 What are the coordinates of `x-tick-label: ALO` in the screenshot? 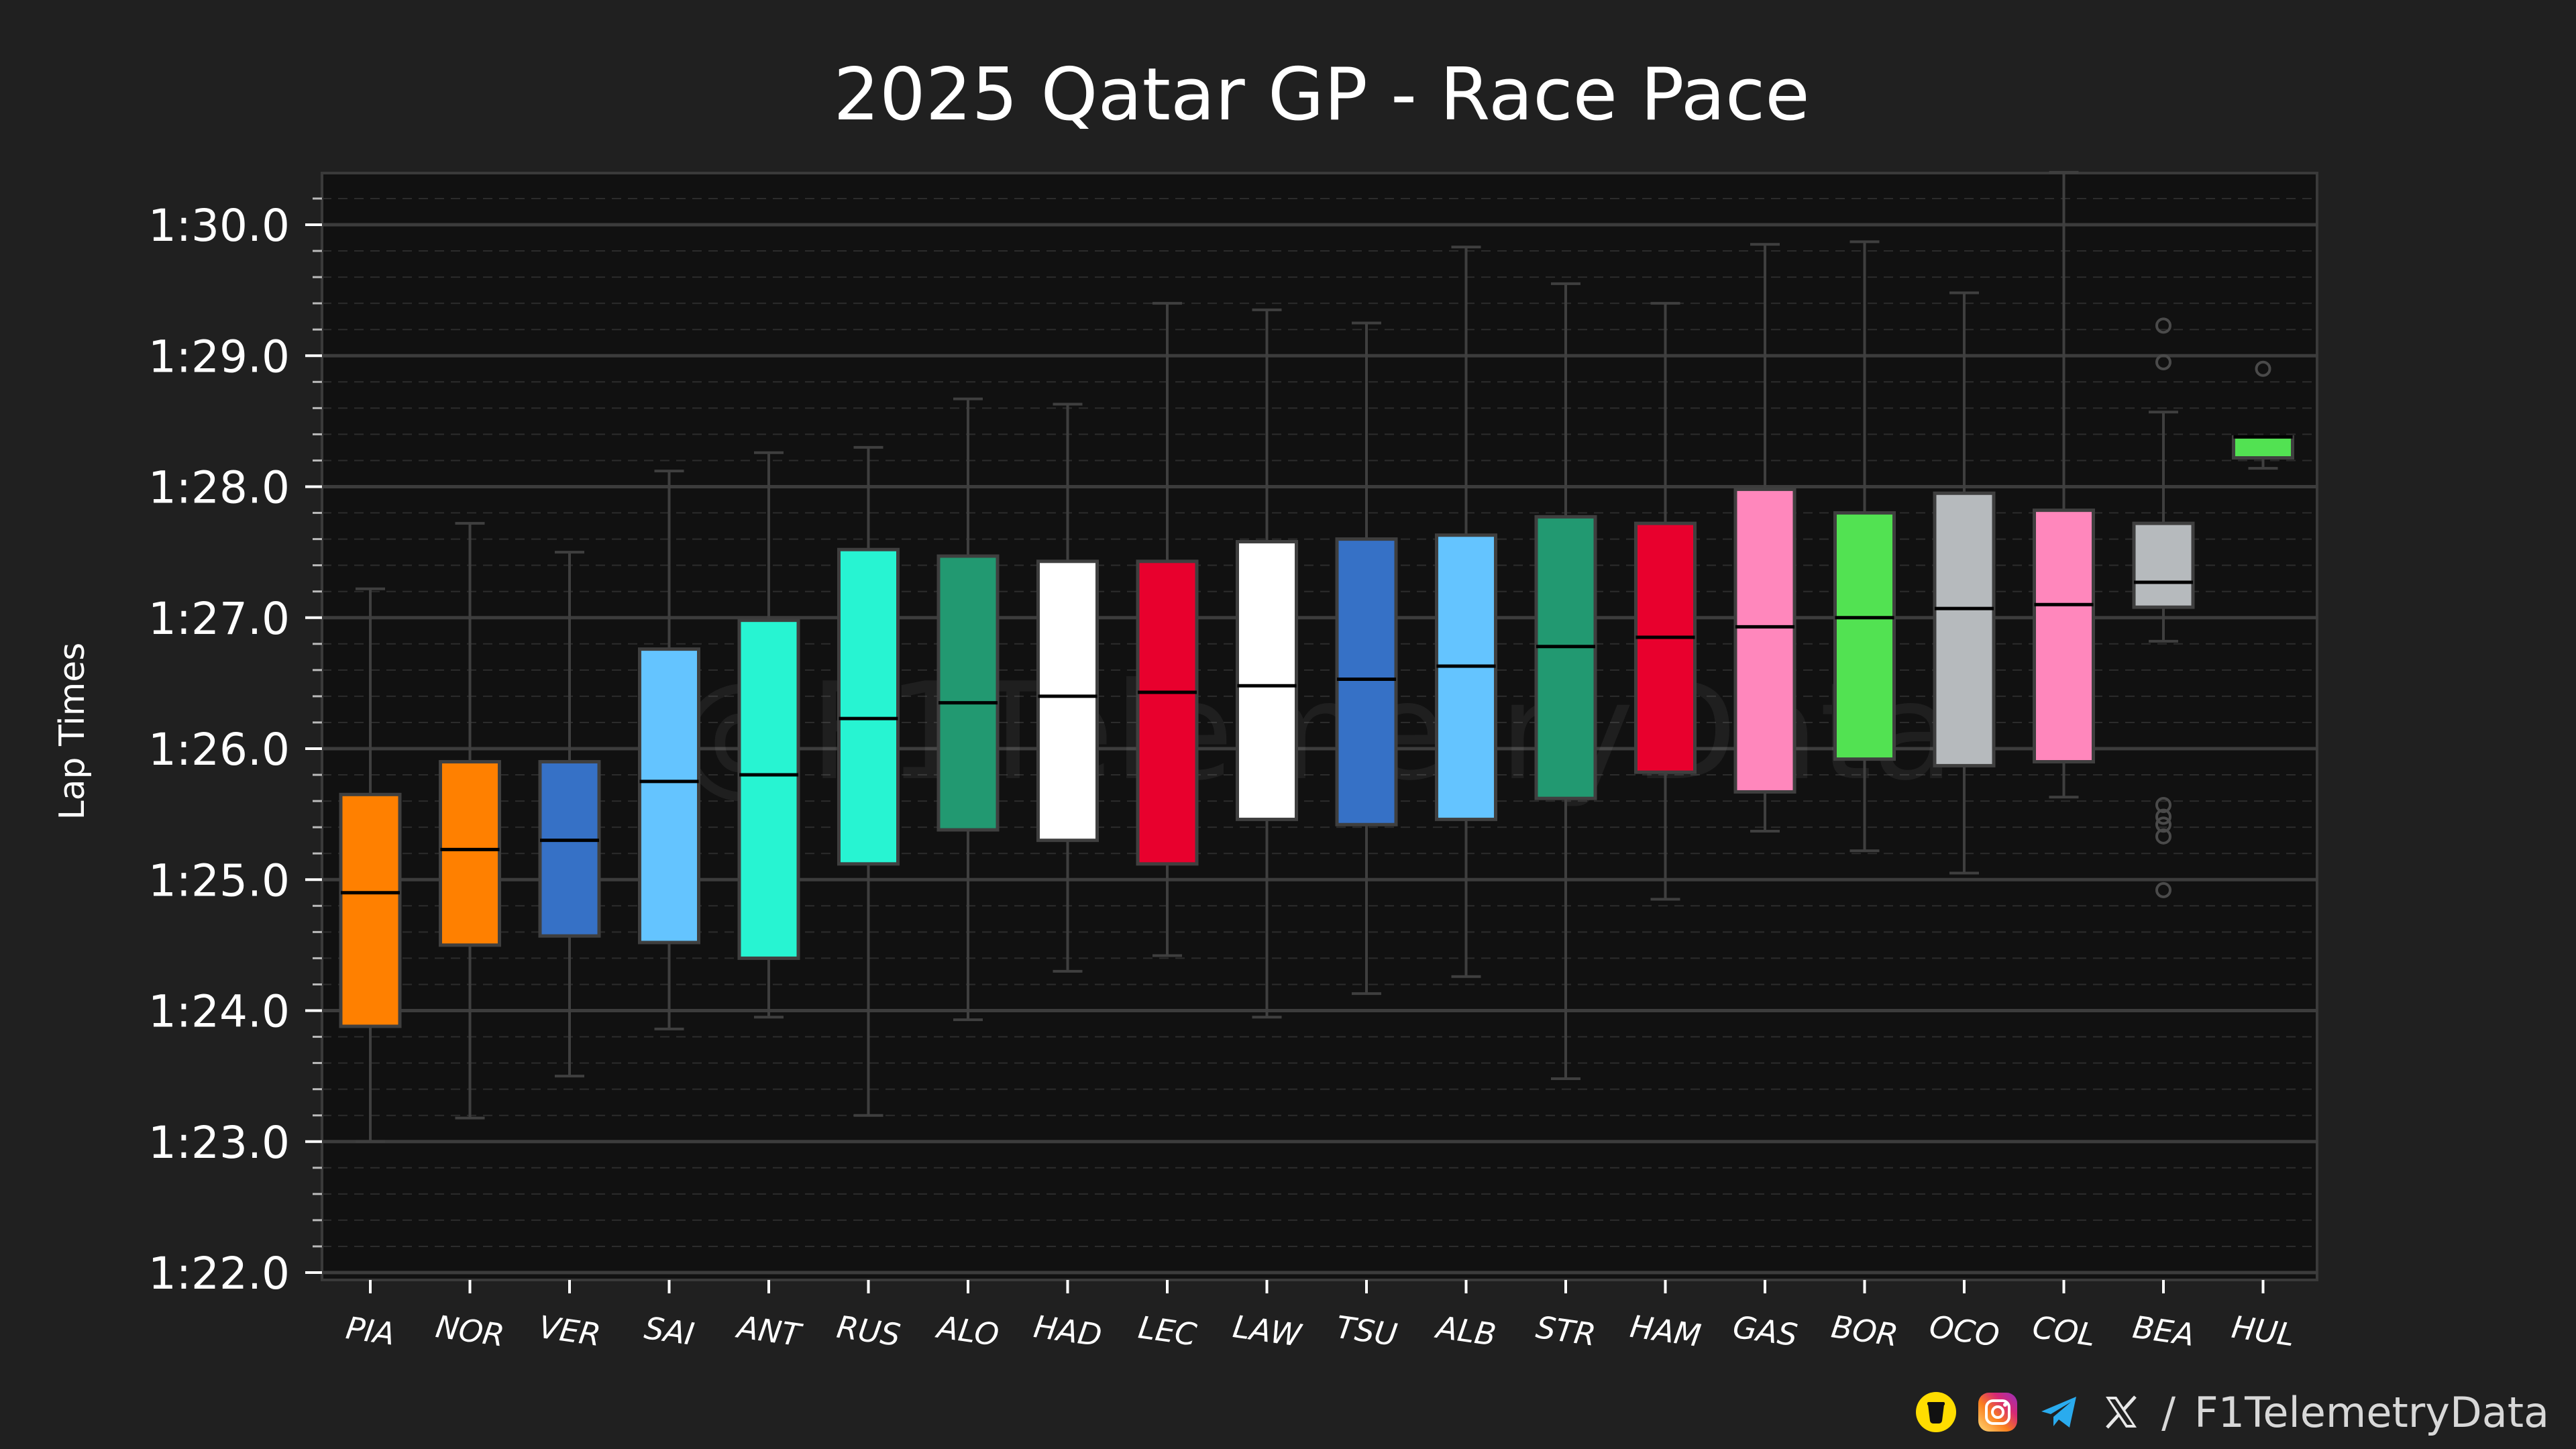 It's located at (967, 1330).